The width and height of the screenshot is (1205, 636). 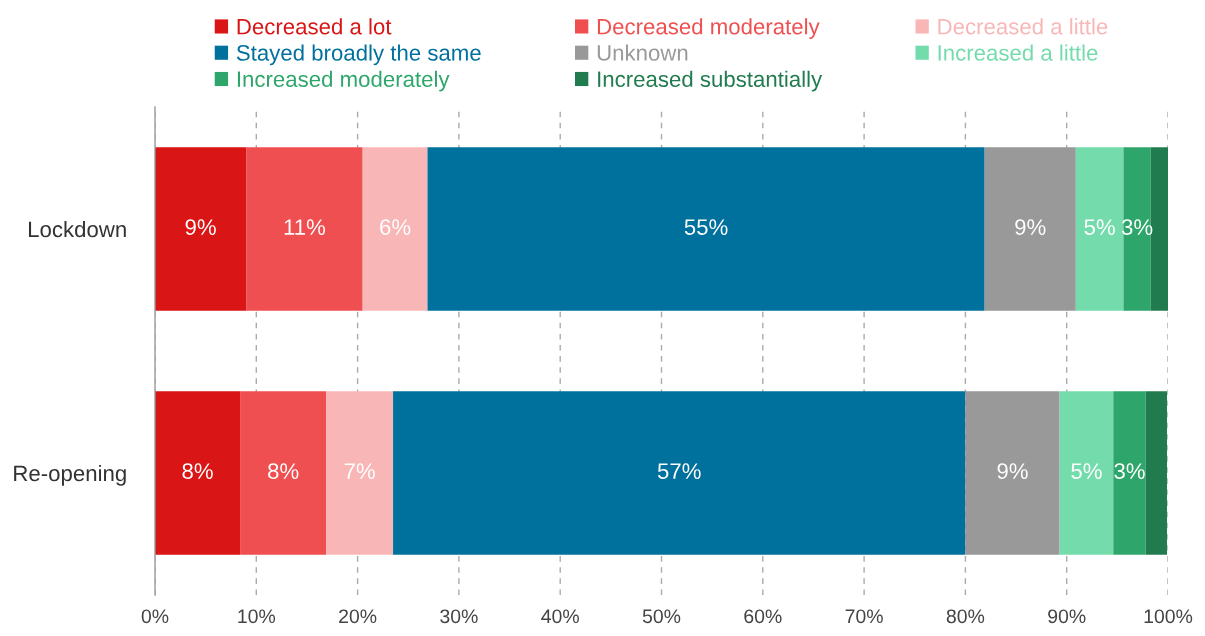 I want to click on x-tick-label: 90%, so click(x=1067, y=616).